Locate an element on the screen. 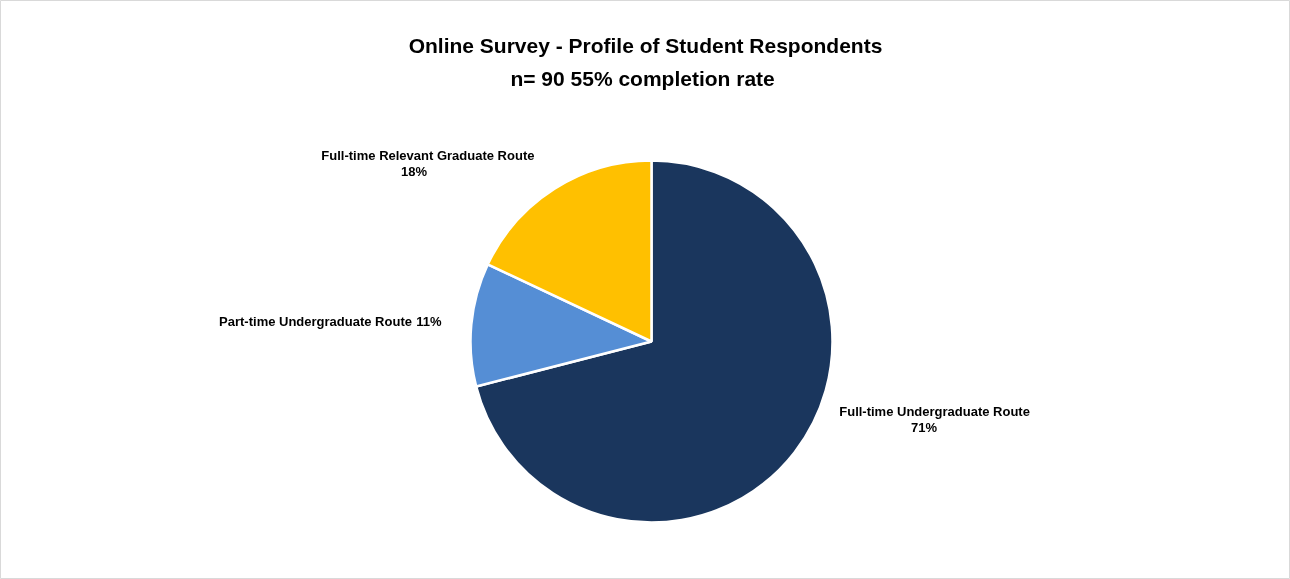 This screenshot has height=579, width=1290. slice-label: Full-time Undergraduate Route is located at coordinates (934, 411).